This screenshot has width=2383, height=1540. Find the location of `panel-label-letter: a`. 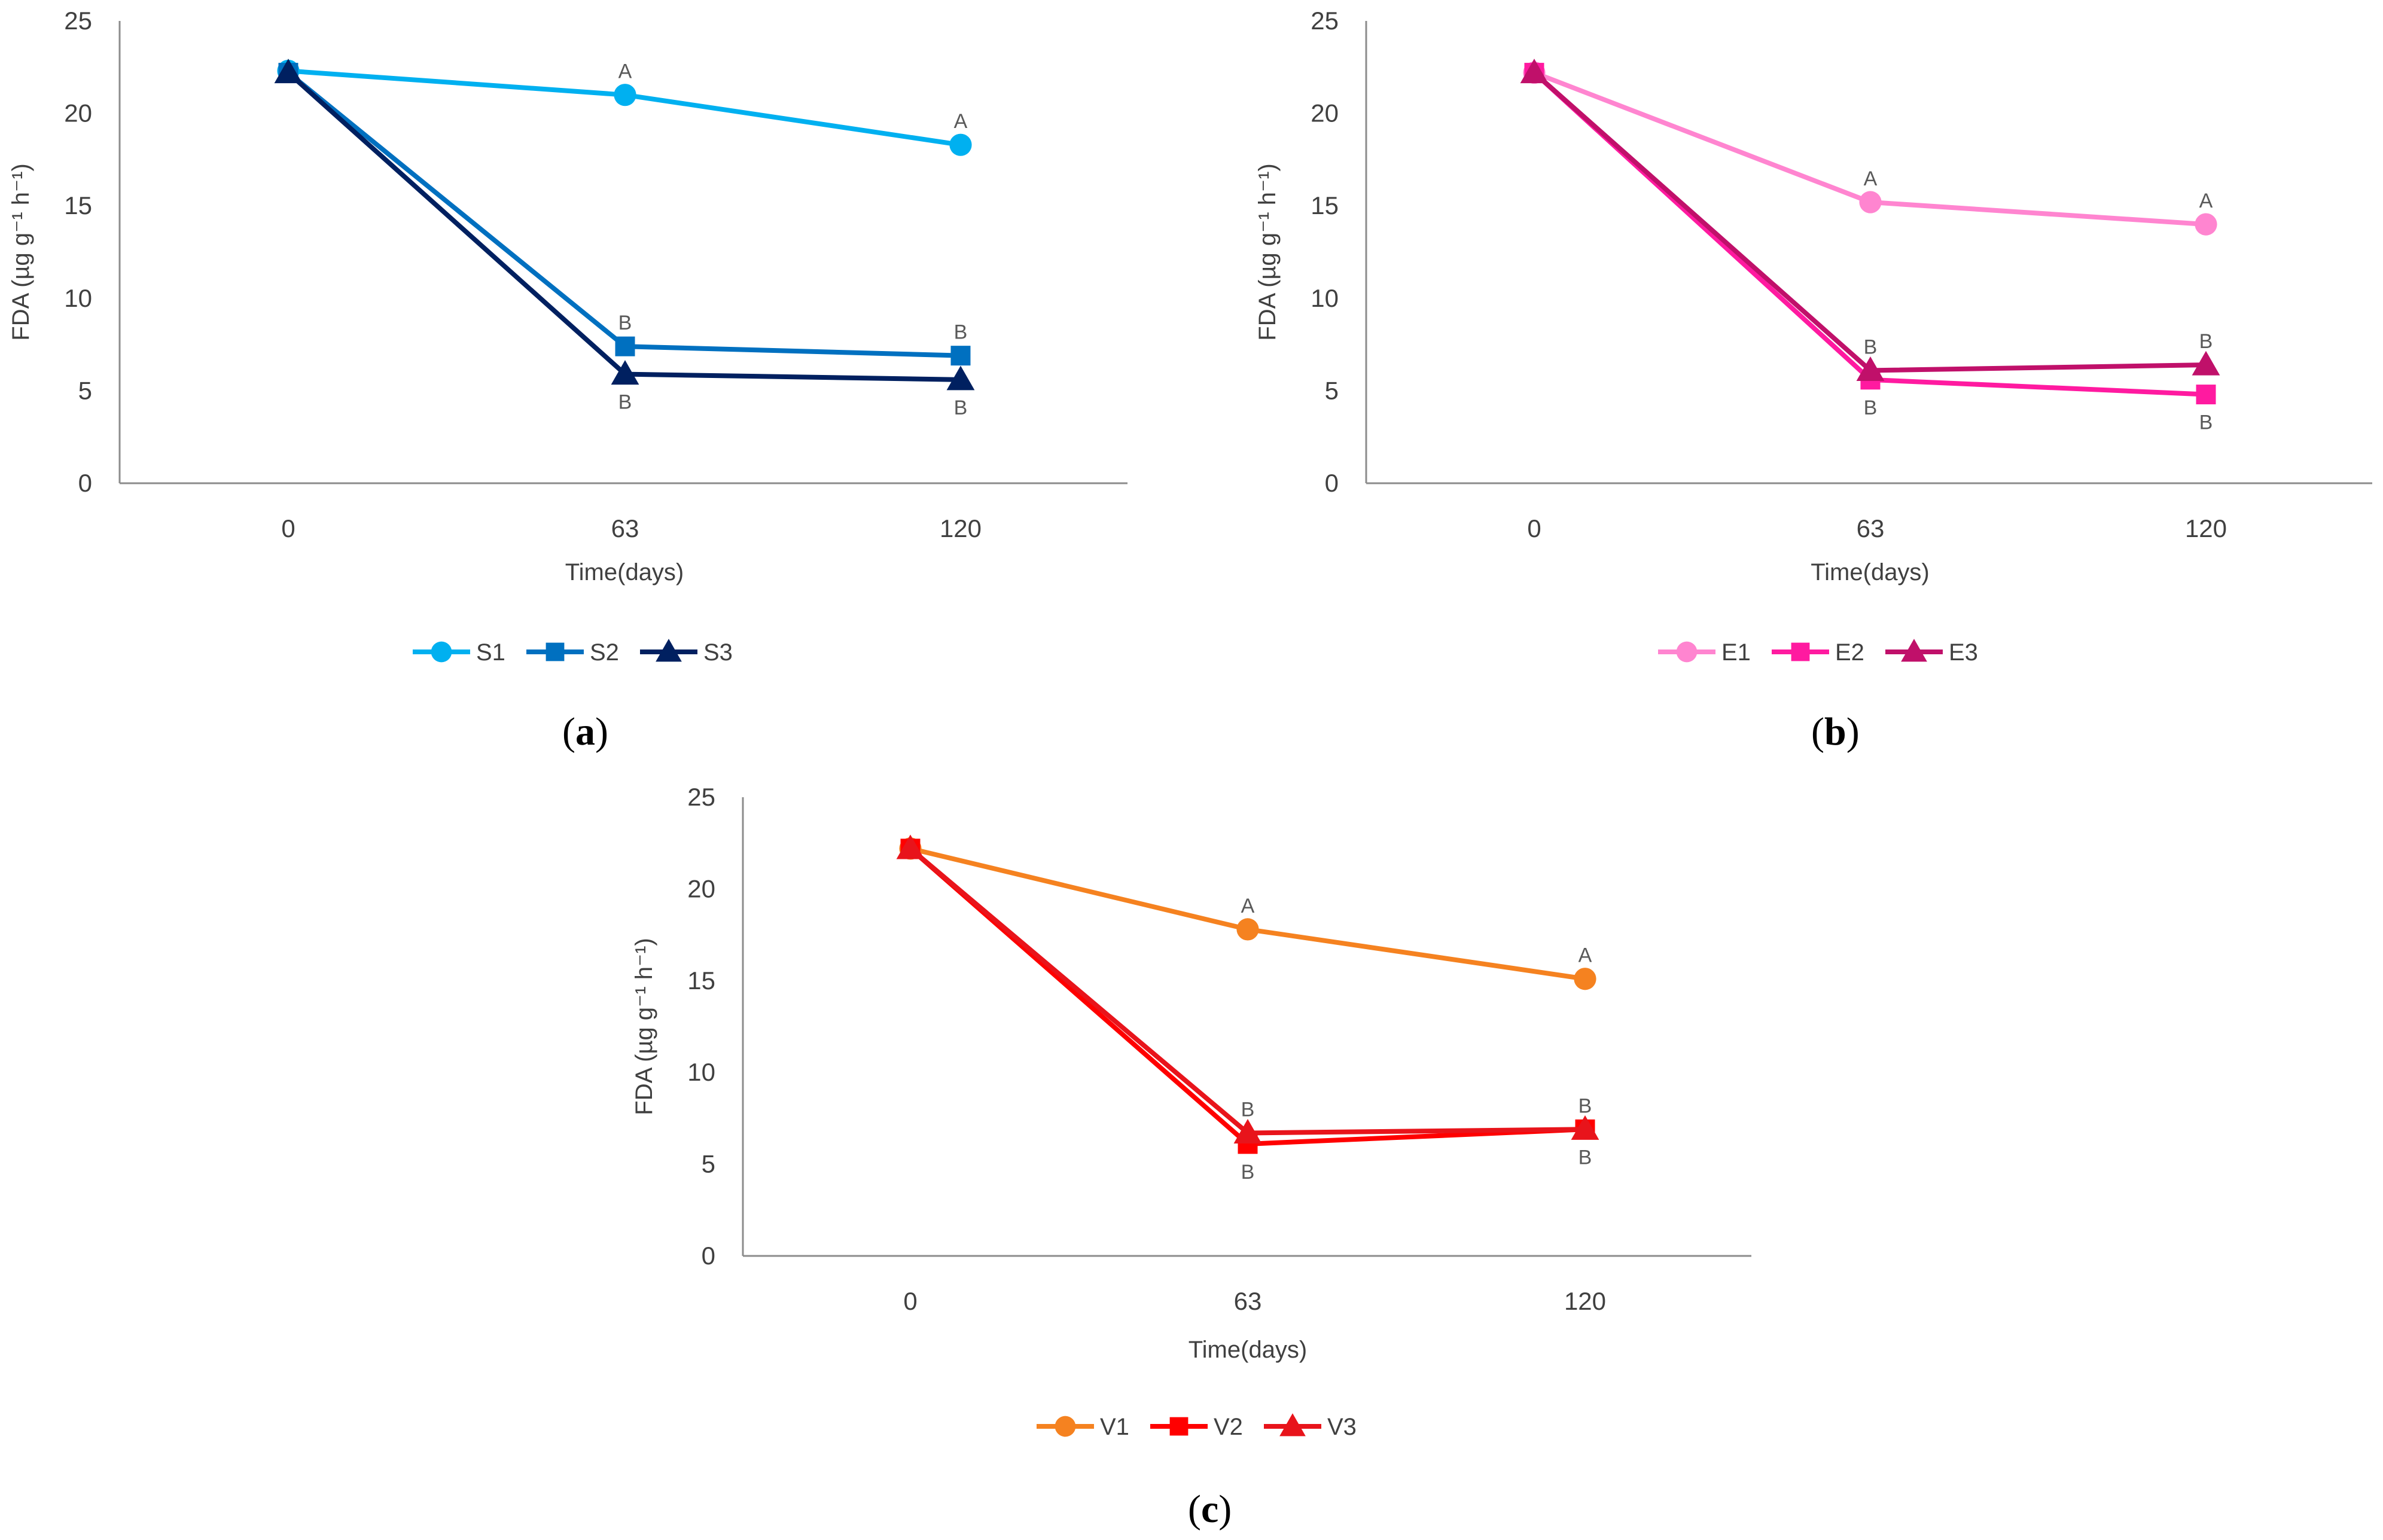

panel-label-letter: a is located at coordinates (585, 732).